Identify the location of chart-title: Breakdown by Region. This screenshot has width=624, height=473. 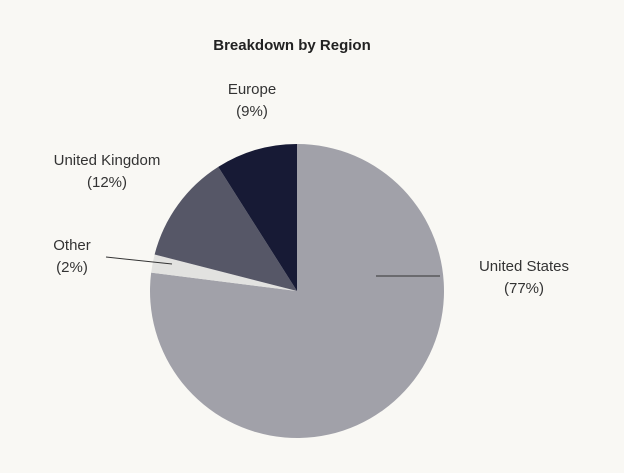
(292, 45).